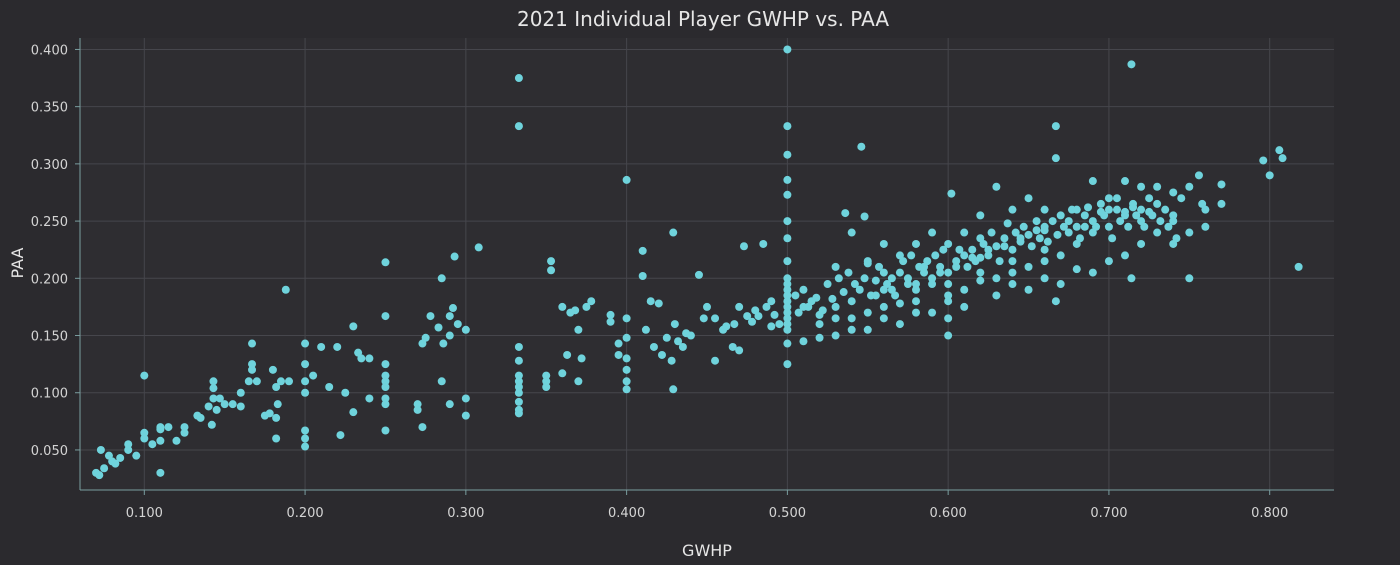  Describe the element at coordinates (707, 550) in the screenshot. I see `x-axis-title: GWHP` at that location.